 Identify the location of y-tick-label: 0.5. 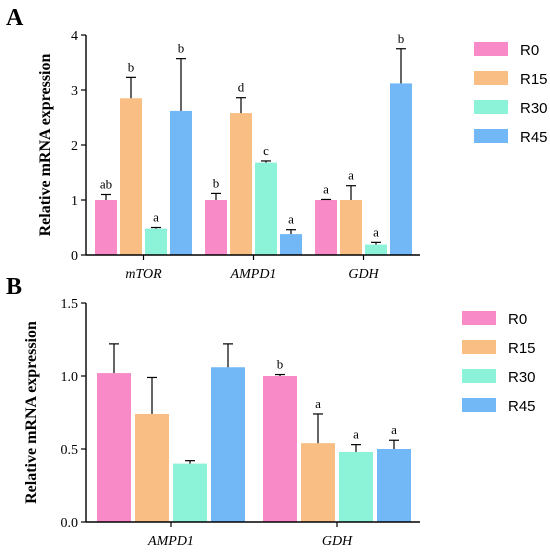
(70, 450).